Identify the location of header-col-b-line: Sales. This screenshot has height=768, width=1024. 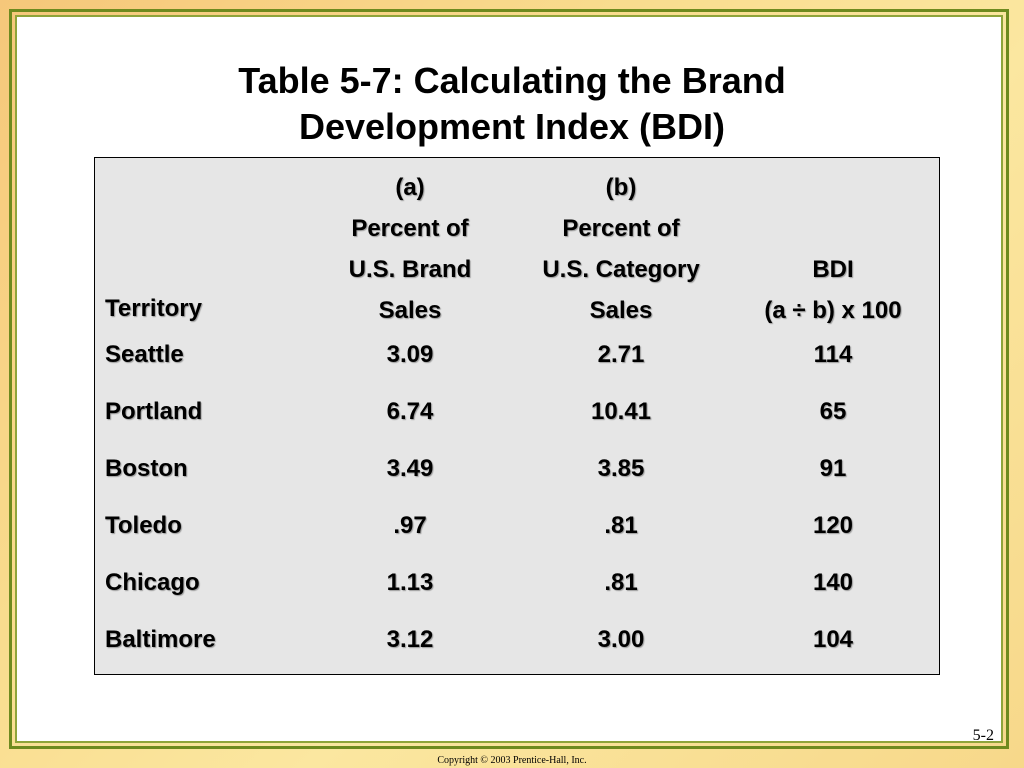
(621, 310).